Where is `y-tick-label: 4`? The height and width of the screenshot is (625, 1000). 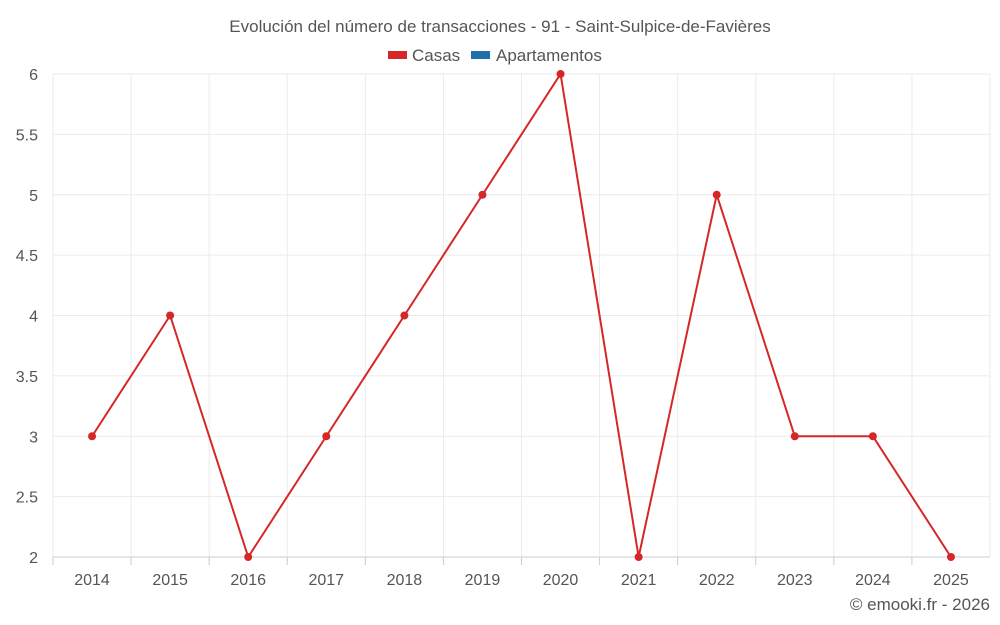
y-tick-label: 4 is located at coordinates (33, 317).